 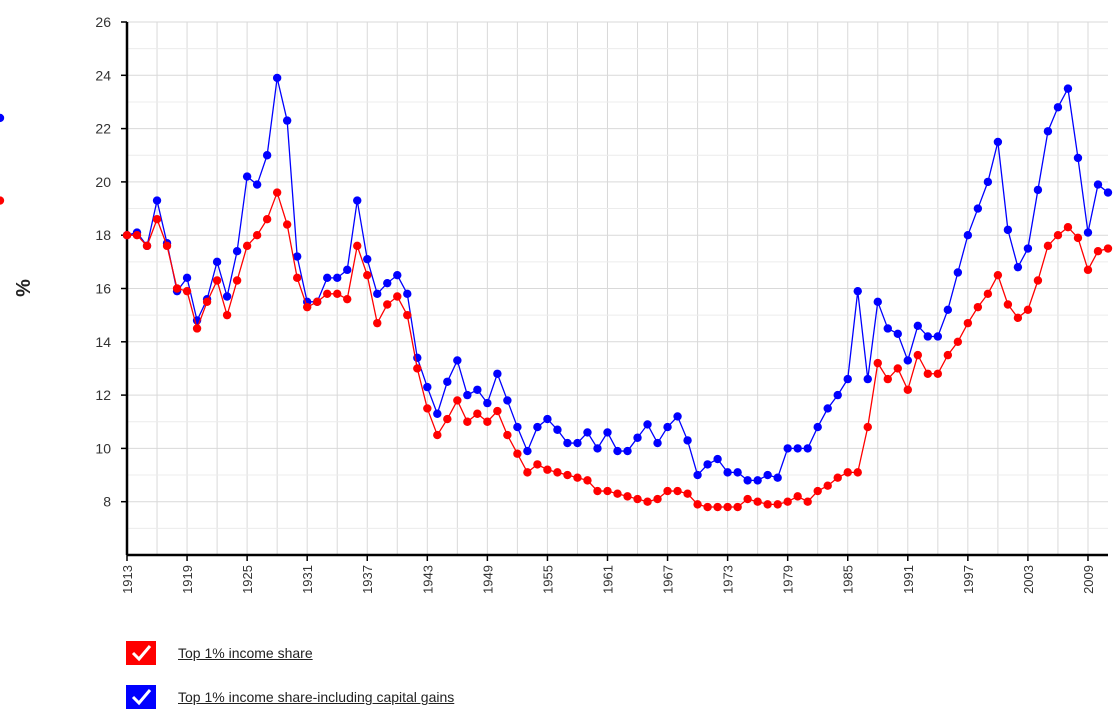 What do you see at coordinates (141, 653) in the screenshot?
I see `checkmark-icon` at bounding box center [141, 653].